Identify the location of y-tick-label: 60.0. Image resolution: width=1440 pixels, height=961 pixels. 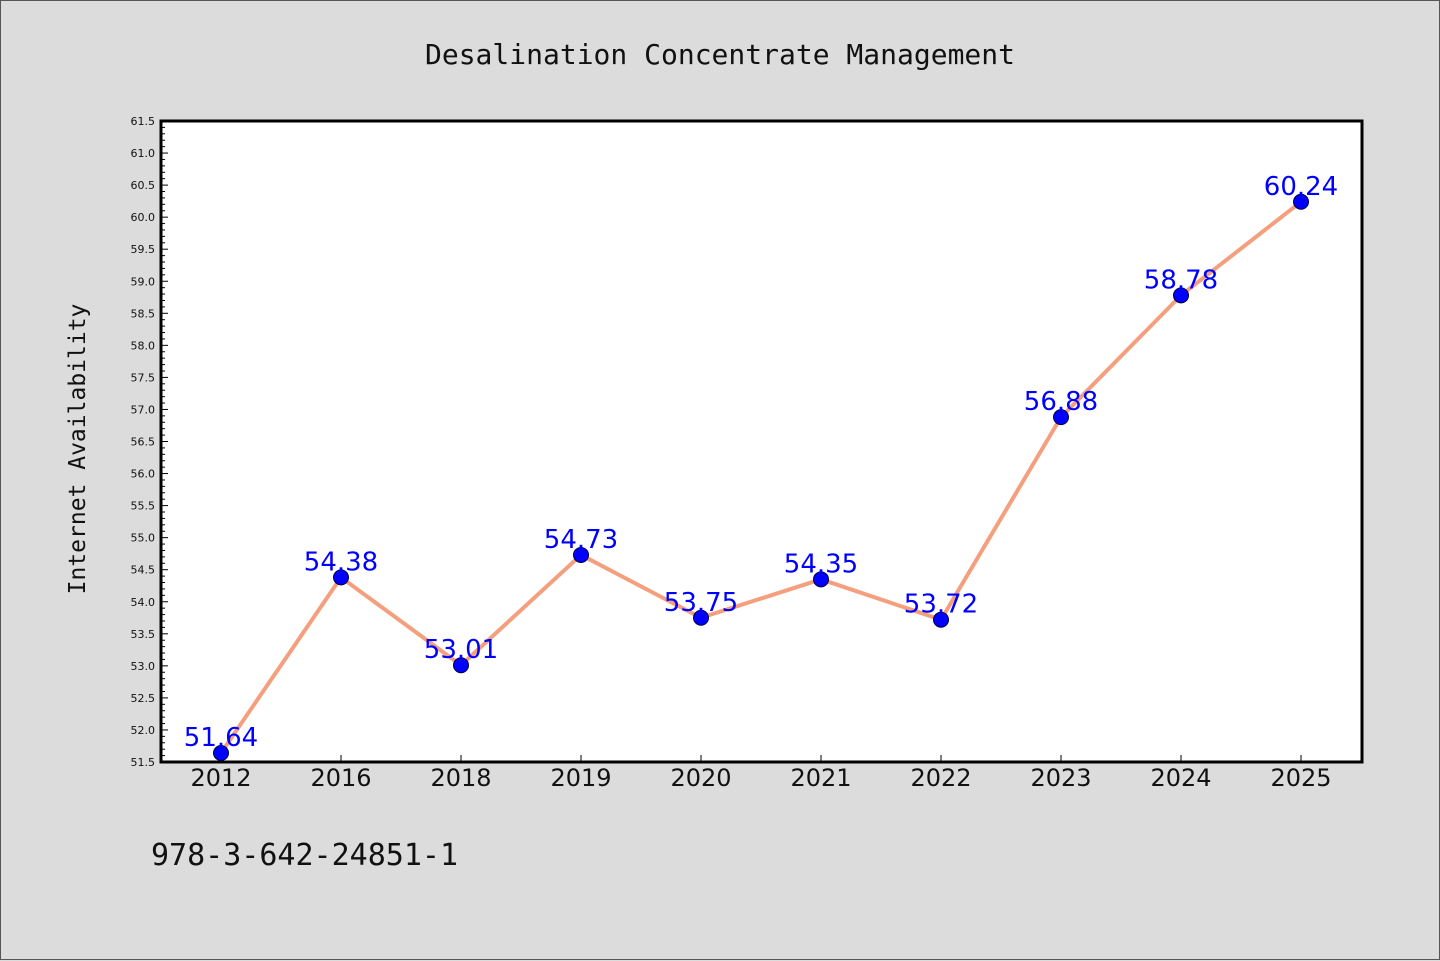
(143, 217).